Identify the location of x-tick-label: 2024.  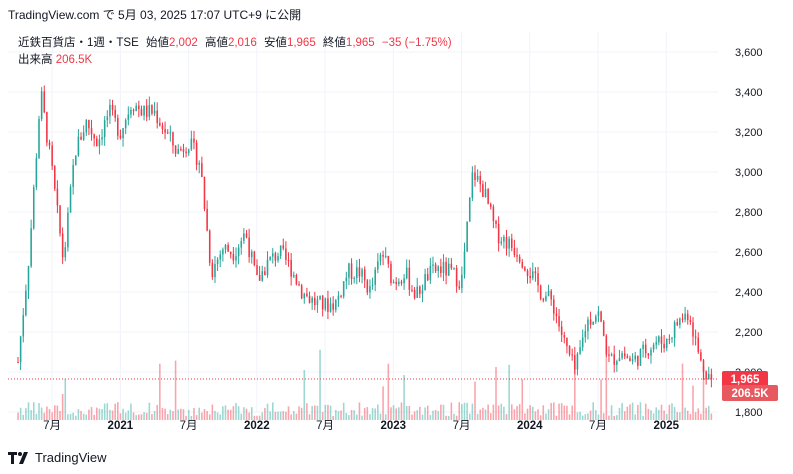
(530, 426).